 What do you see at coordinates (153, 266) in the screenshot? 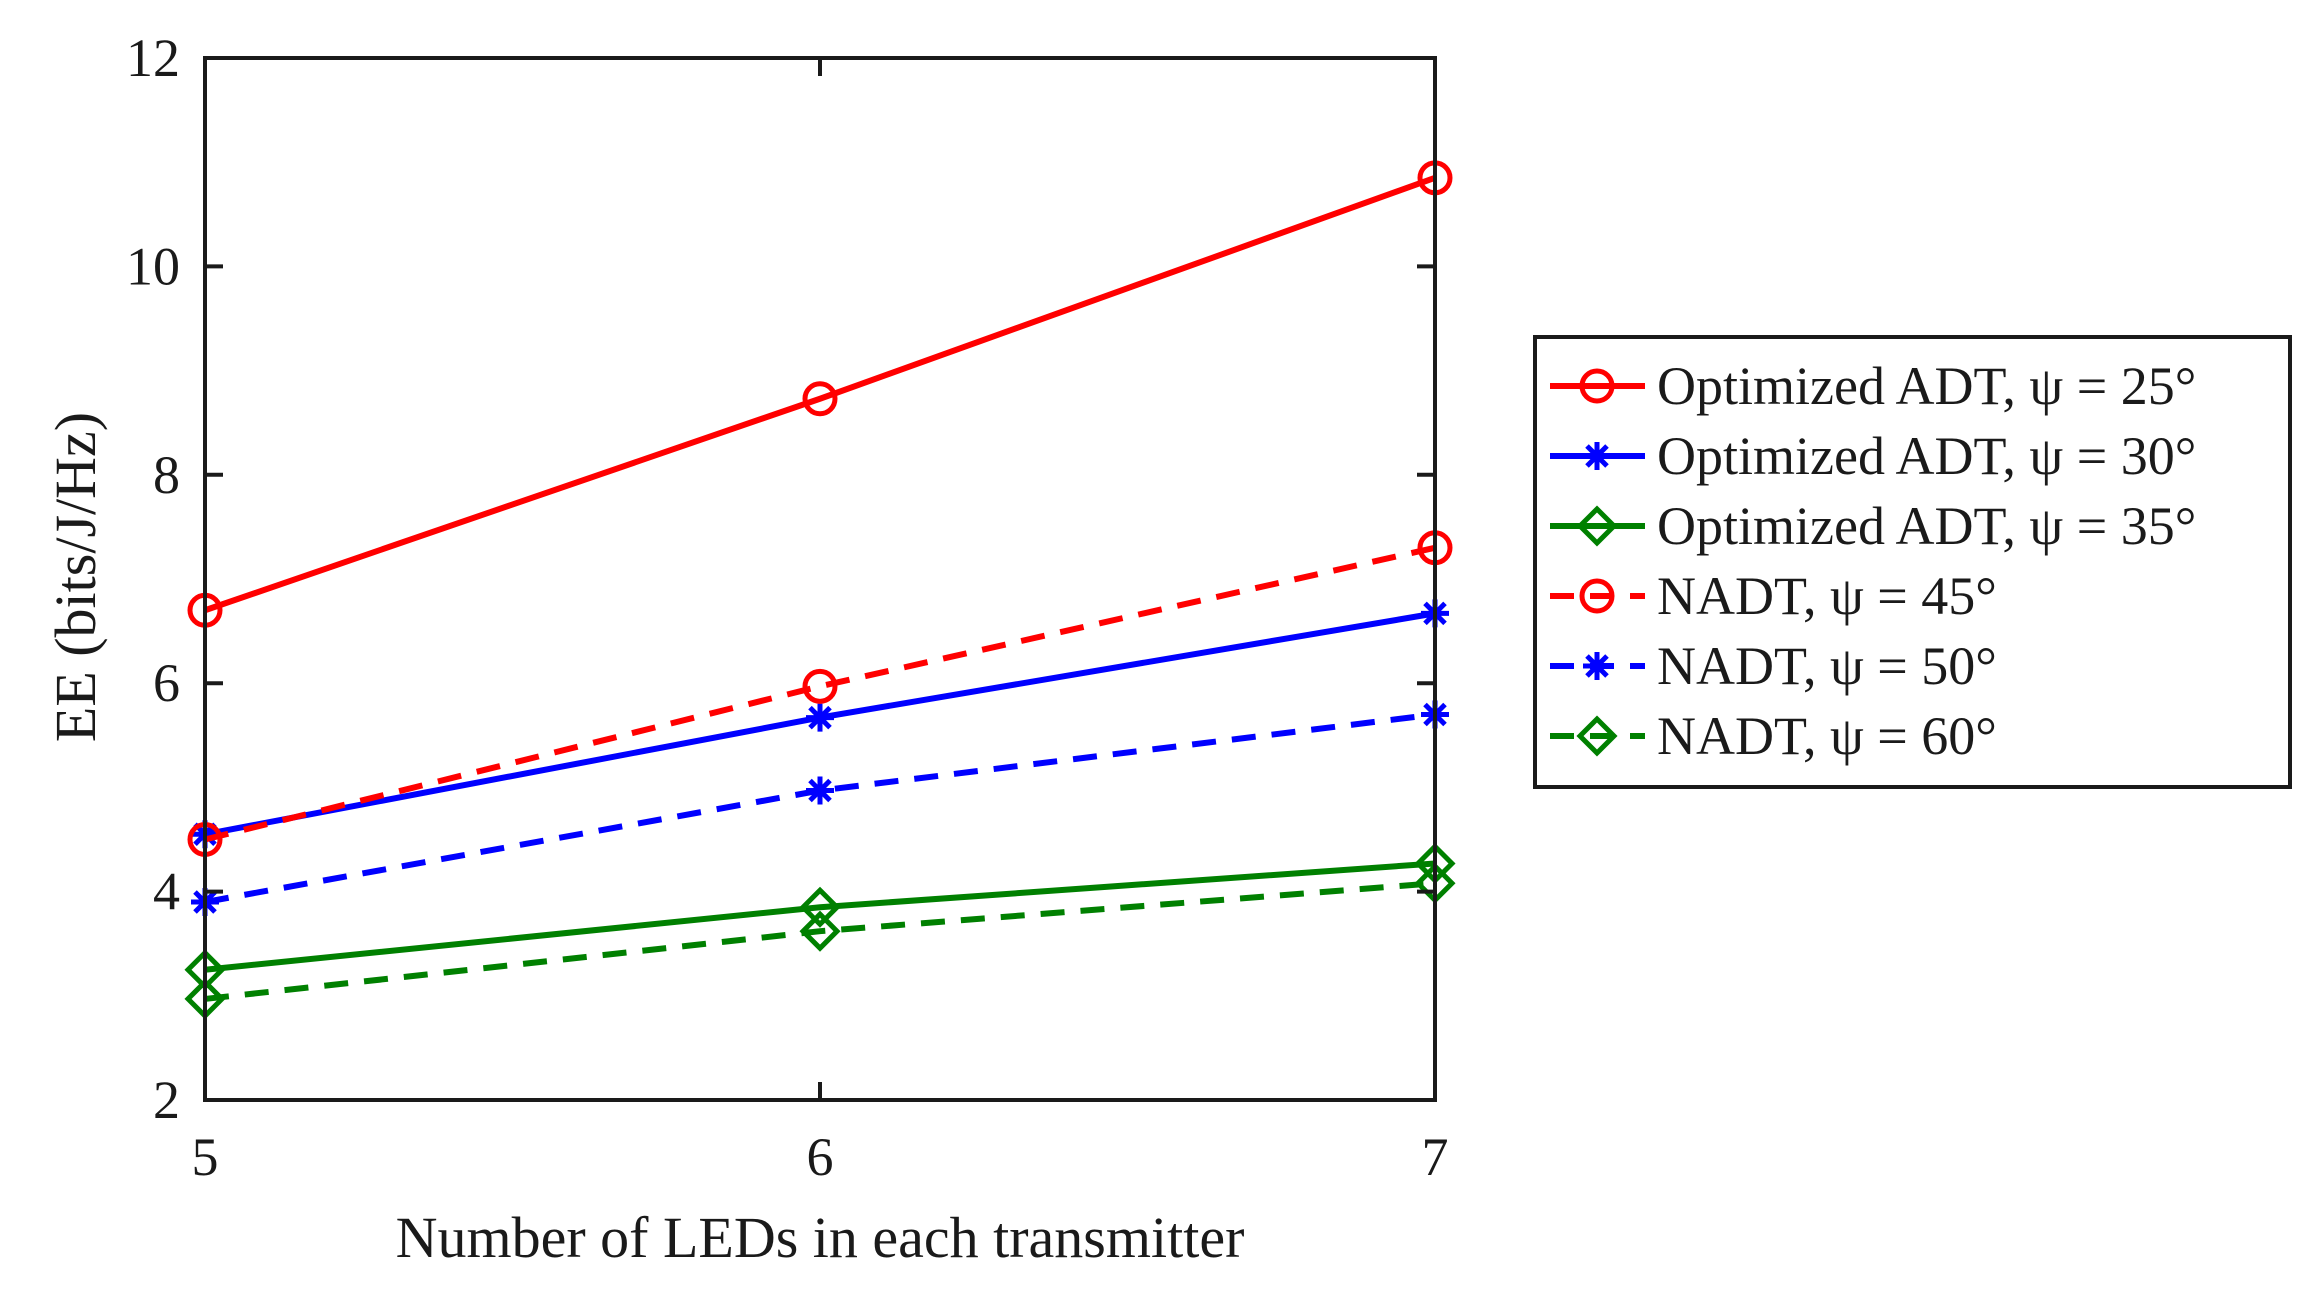
I see `y-tick-label: 10` at bounding box center [153, 266].